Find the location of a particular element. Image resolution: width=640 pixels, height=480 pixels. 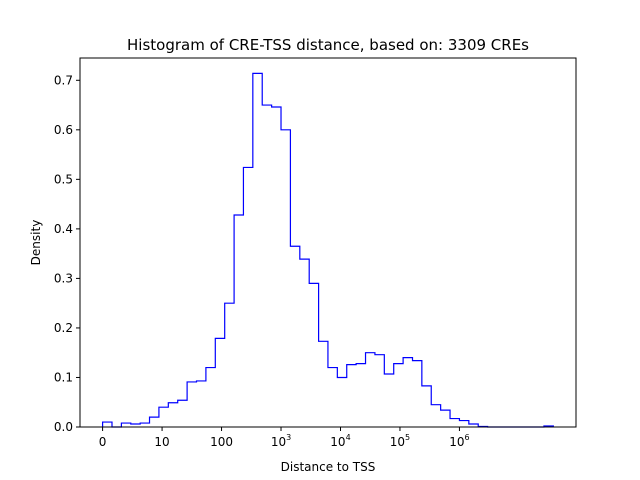

y-ticks: 0.0 0.1 0.2 0.3 0.4 0.5 0.6 0.7 is located at coordinates (67, 253).